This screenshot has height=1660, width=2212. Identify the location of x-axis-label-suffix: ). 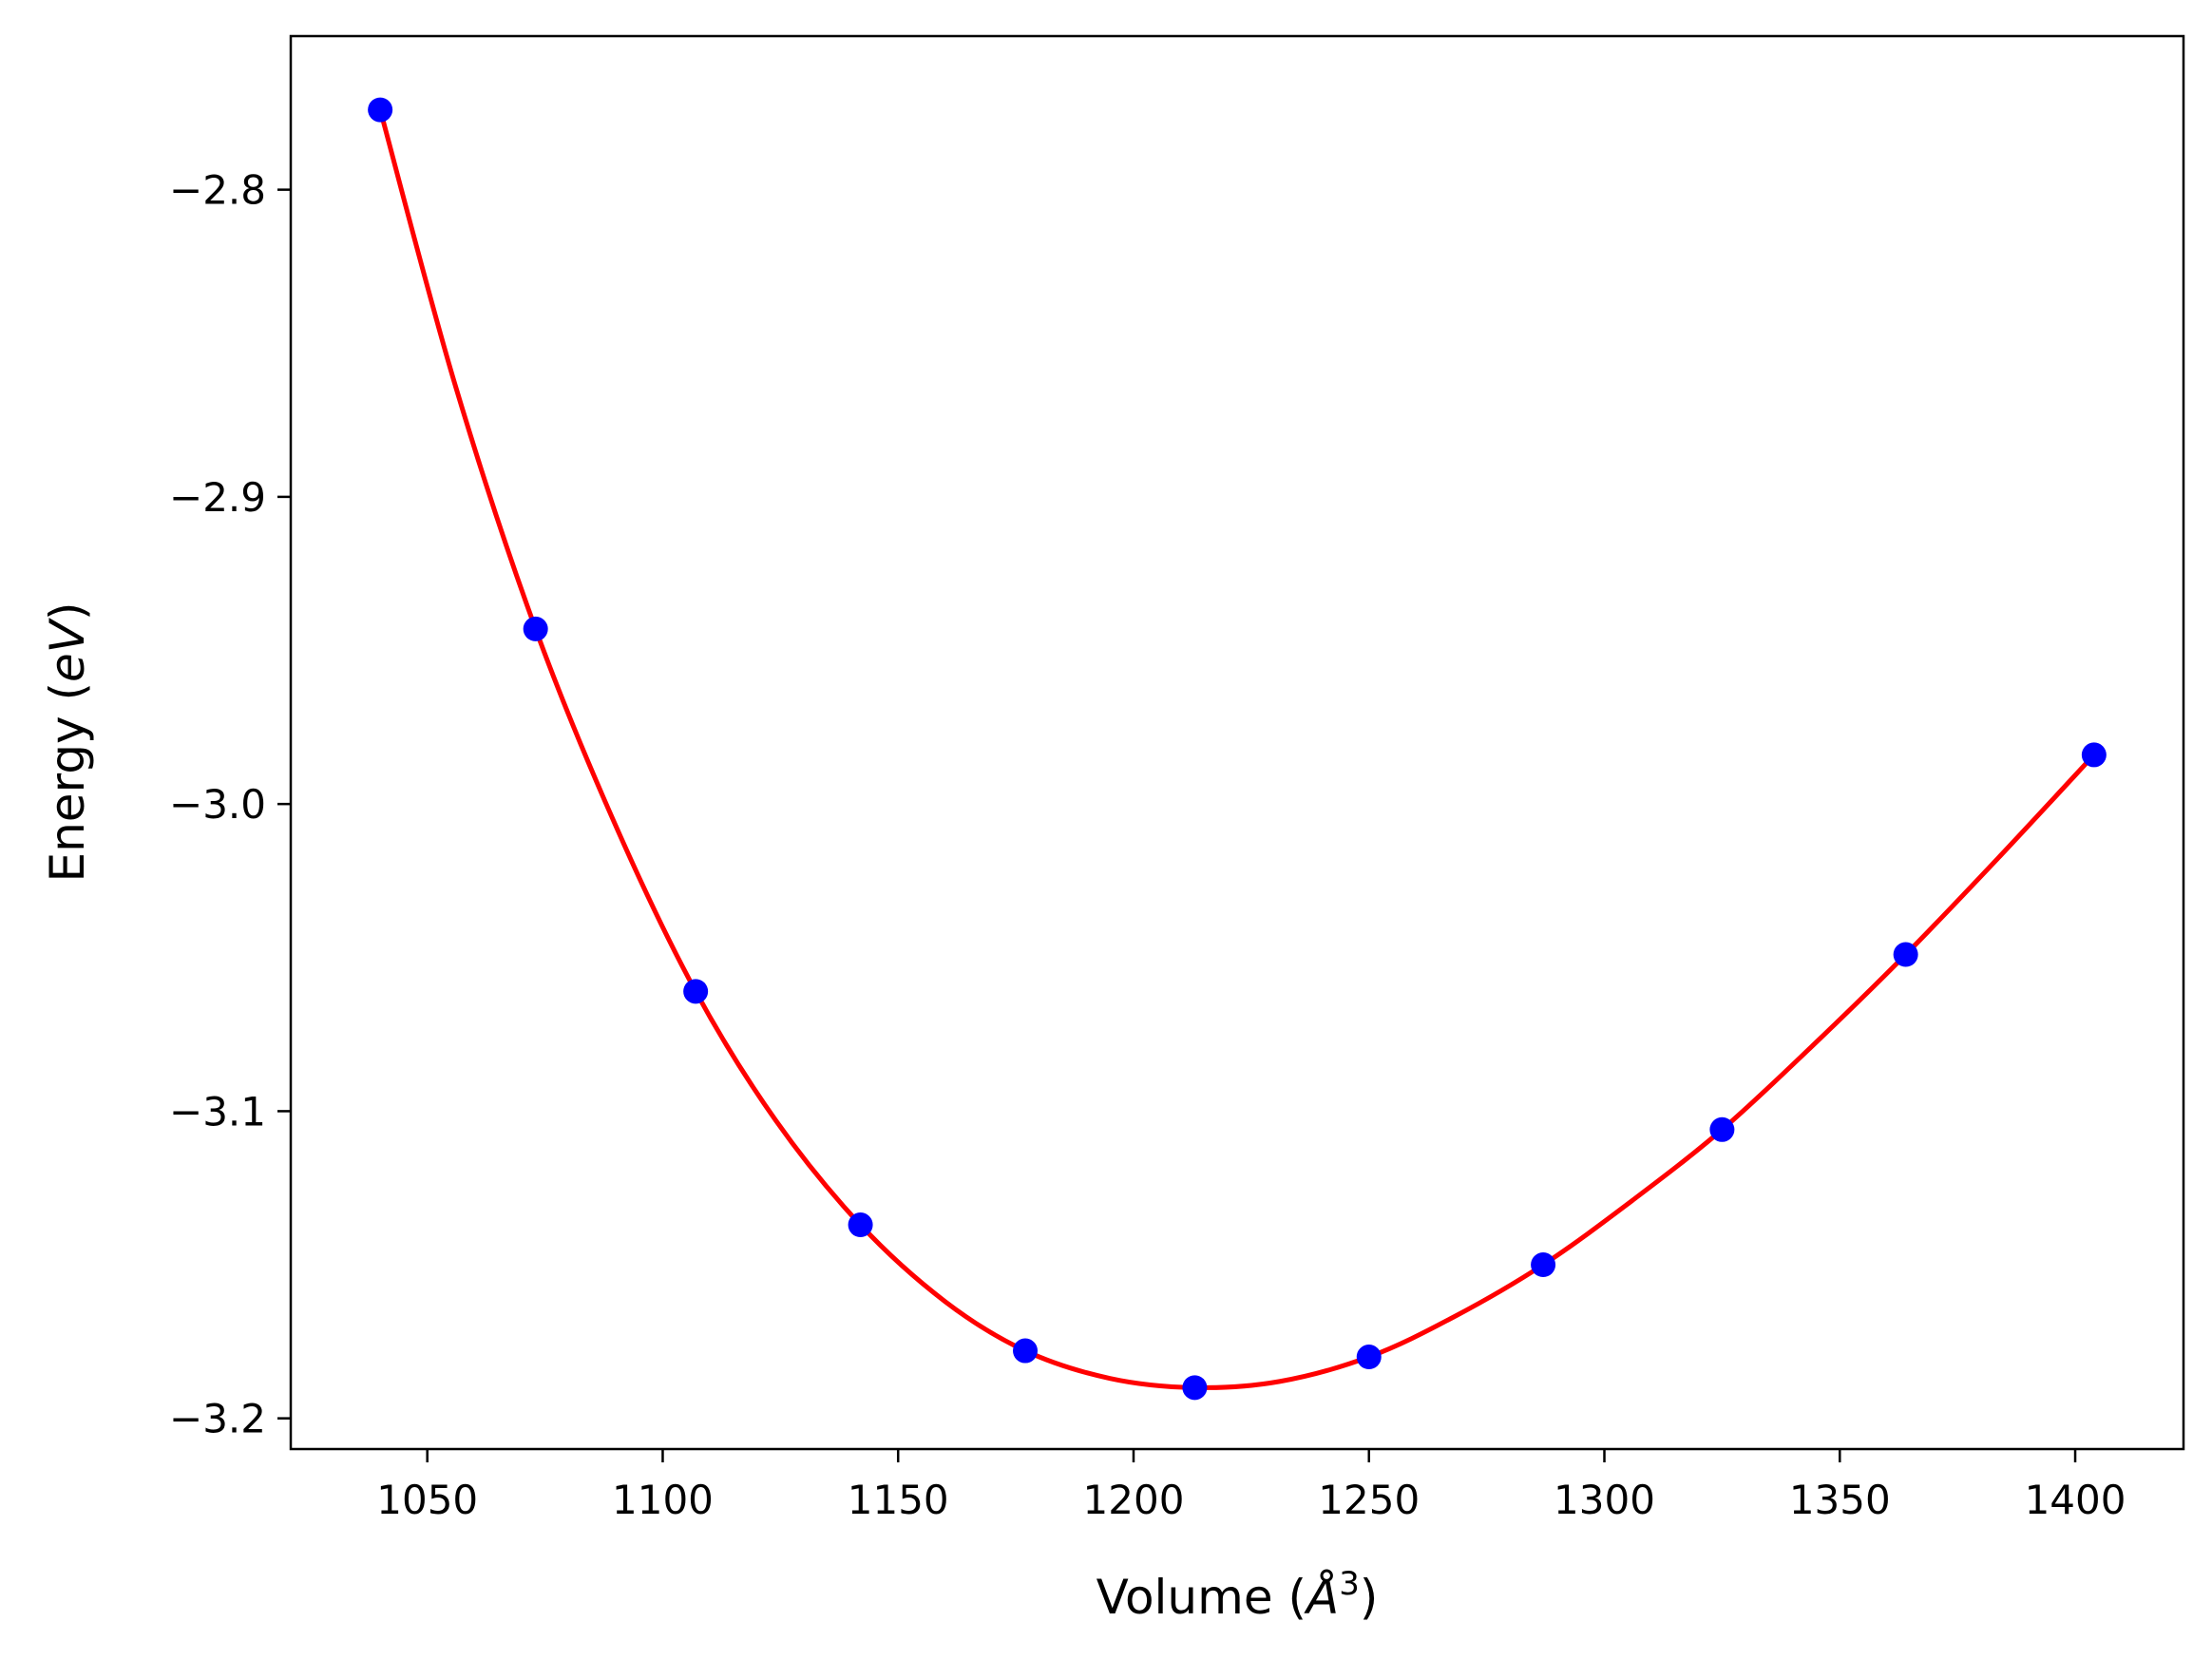
(1369, 1597).